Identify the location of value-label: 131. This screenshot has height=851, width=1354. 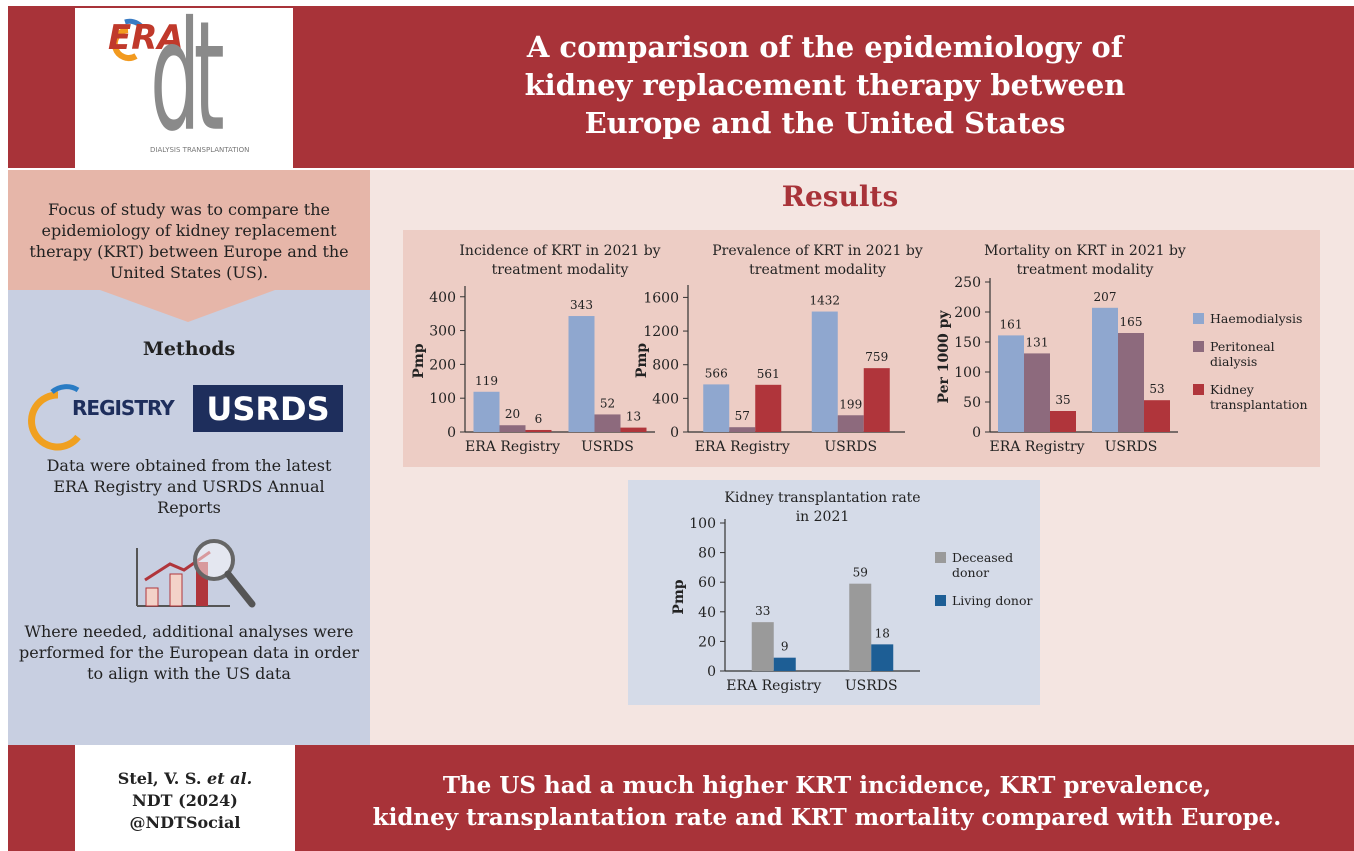
(1037, 342).